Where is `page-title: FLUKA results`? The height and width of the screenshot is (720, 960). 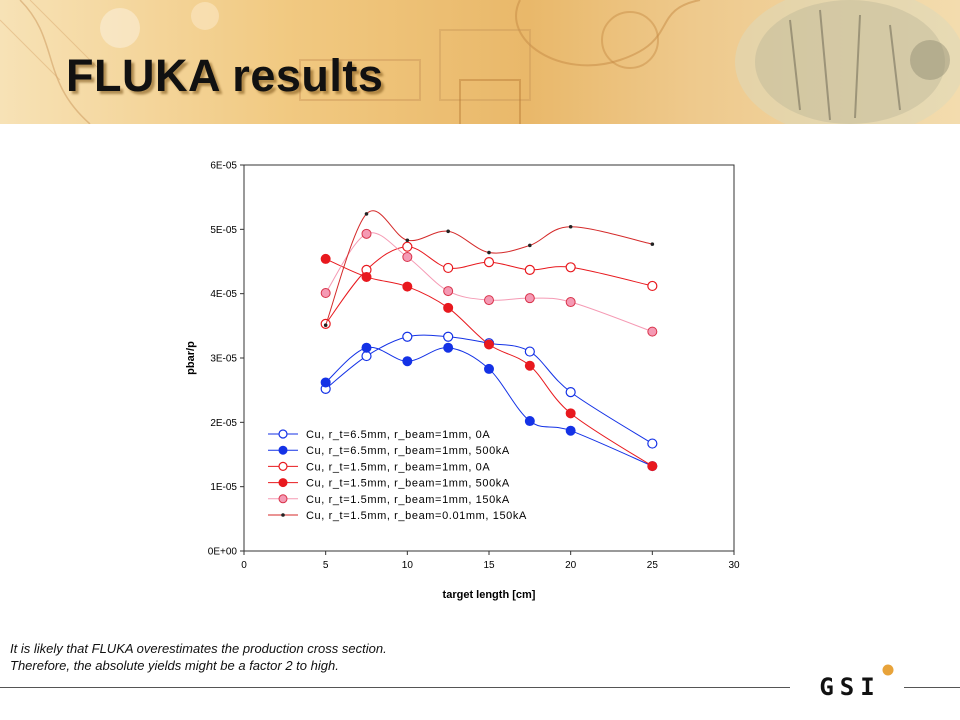 page-title: FLUKA results is located at coordinates (225, 75).